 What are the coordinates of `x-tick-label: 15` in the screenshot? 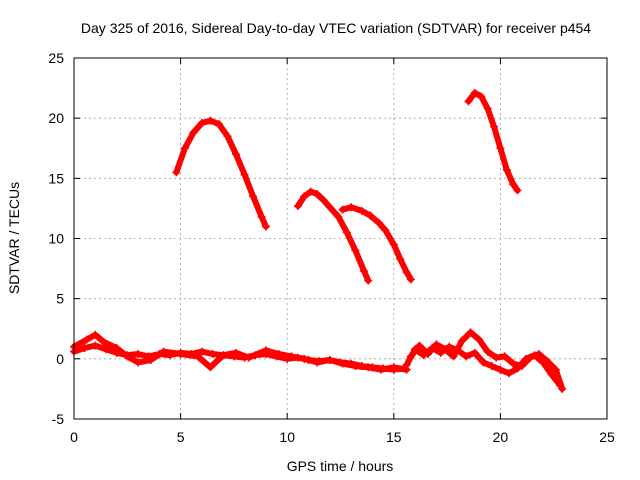 It's located at (394, 437).